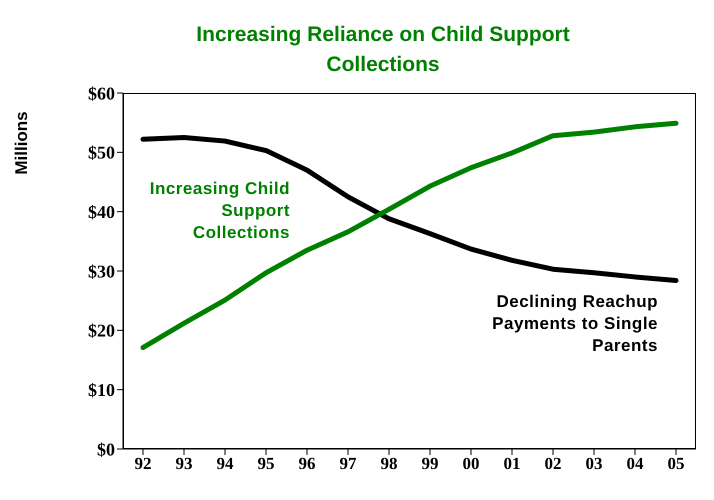 The width and height of the screenshot is (714, 500). I want to click on x-tick-label: 96, so click(307, 464).